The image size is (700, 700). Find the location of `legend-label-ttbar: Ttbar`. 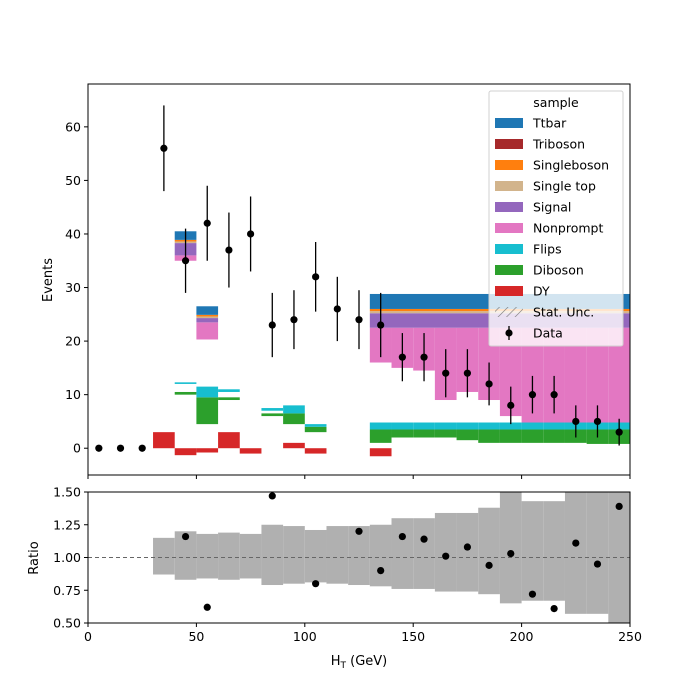

legend-label-ttbar: Ttbar is located at coordinates (549, 123).